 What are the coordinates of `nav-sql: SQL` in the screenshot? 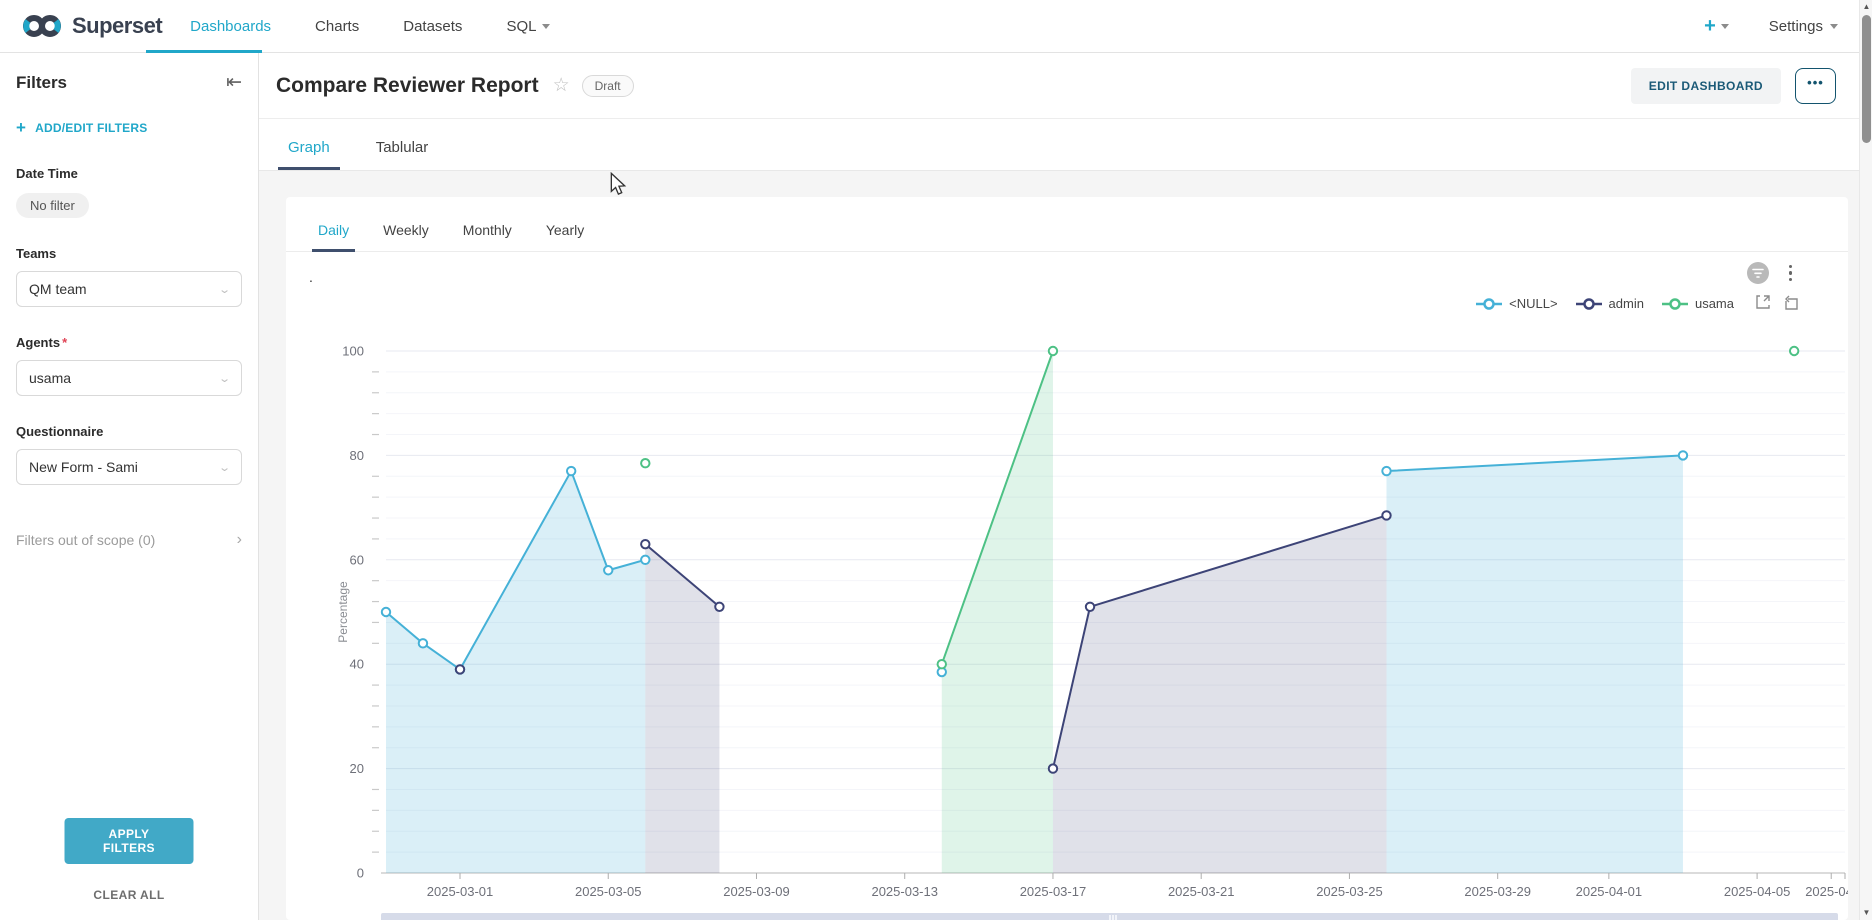 It's located at (528, 26).